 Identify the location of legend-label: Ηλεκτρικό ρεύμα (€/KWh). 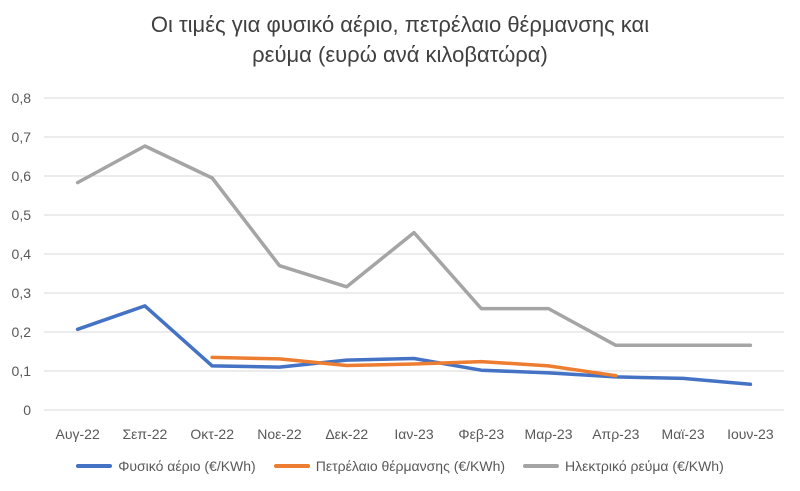
(644, 466).